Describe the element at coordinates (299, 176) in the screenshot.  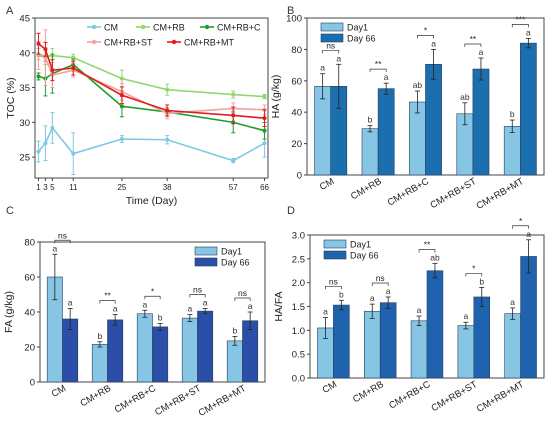
I see `y-tick-label: 0` at that location.